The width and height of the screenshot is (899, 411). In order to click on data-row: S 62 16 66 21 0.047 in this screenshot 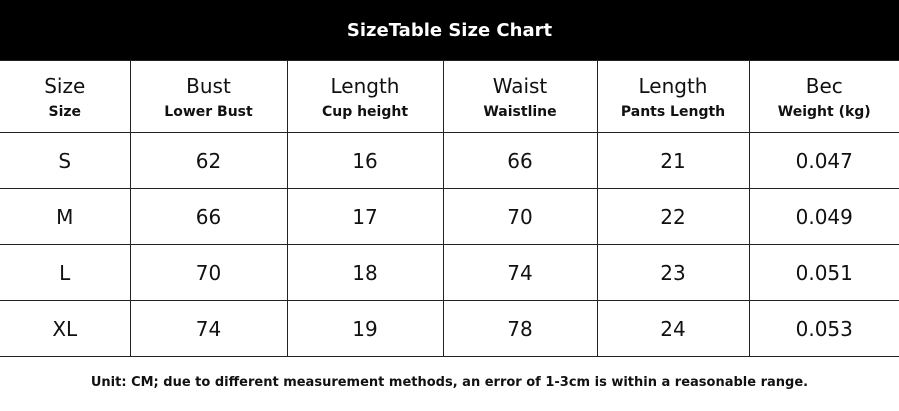, I will do `click(449, 160)`.